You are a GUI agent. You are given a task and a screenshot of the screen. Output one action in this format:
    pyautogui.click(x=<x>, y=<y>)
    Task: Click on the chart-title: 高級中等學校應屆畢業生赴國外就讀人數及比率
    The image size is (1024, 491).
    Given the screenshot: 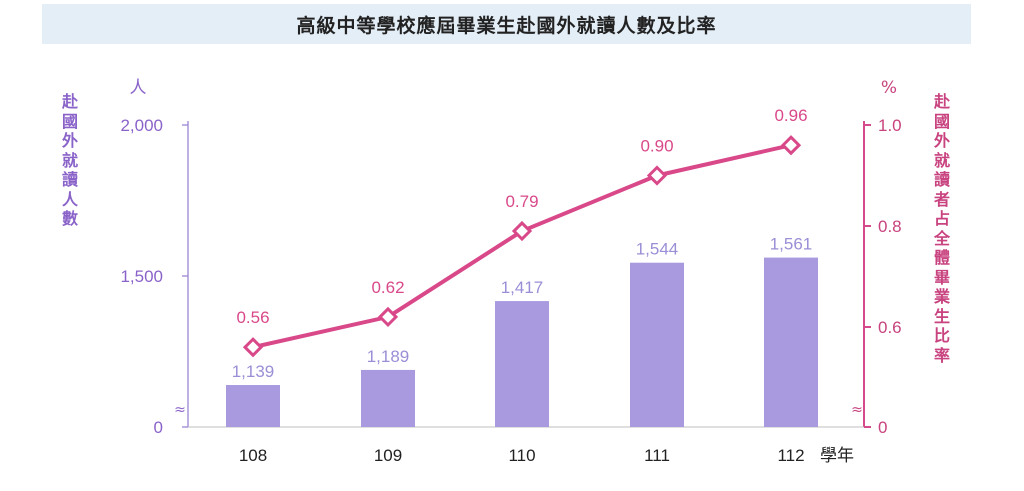 What is the action you would take?
    pyautogui.click(x=506, y=25)
    